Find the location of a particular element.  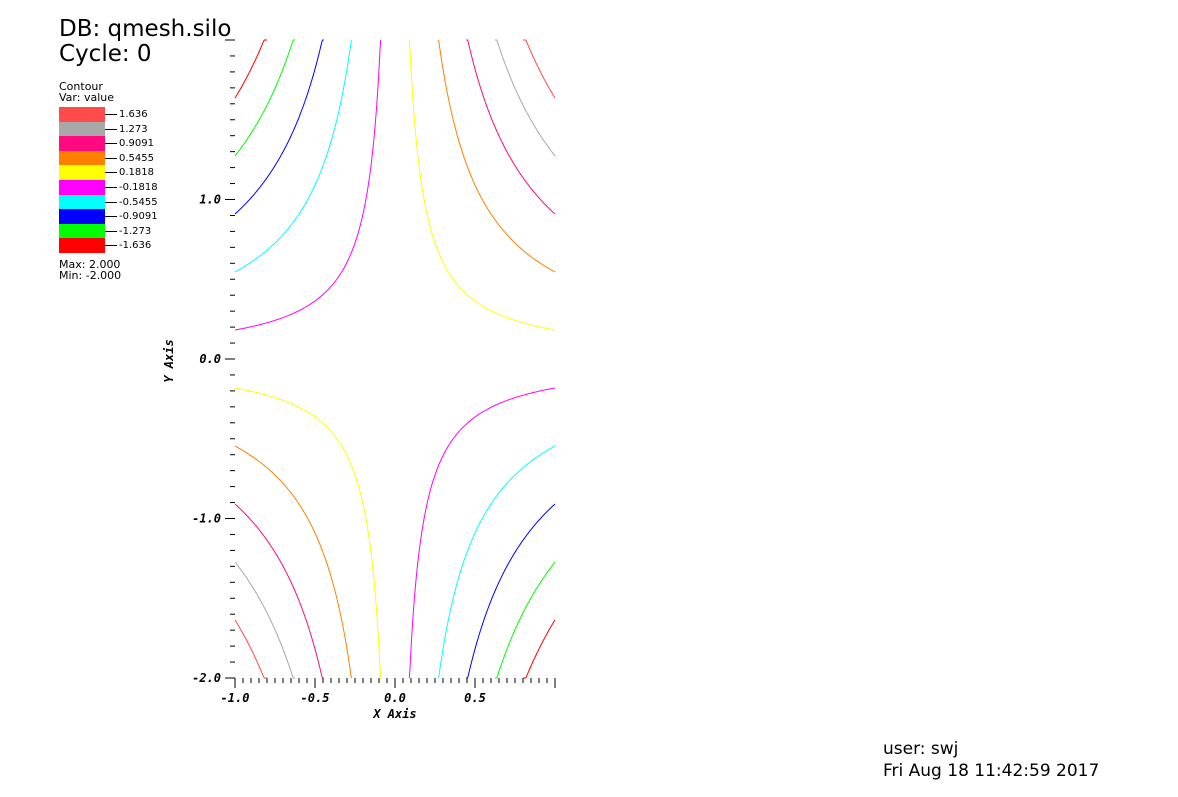

x-axis-title: X Axis is located at coordinates (394, 714).